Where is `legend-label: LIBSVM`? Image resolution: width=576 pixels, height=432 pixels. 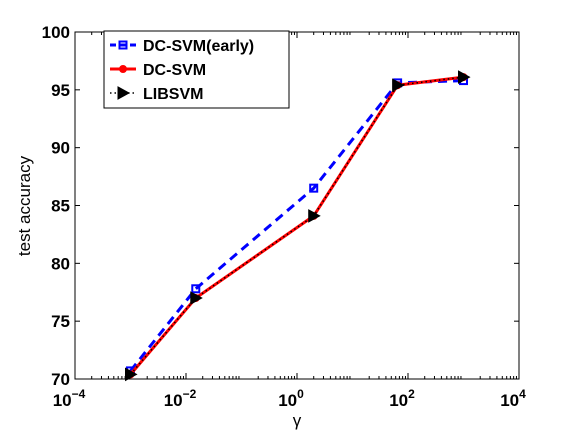 legend-label: LIBSVM is located at coordinates (173, 94).